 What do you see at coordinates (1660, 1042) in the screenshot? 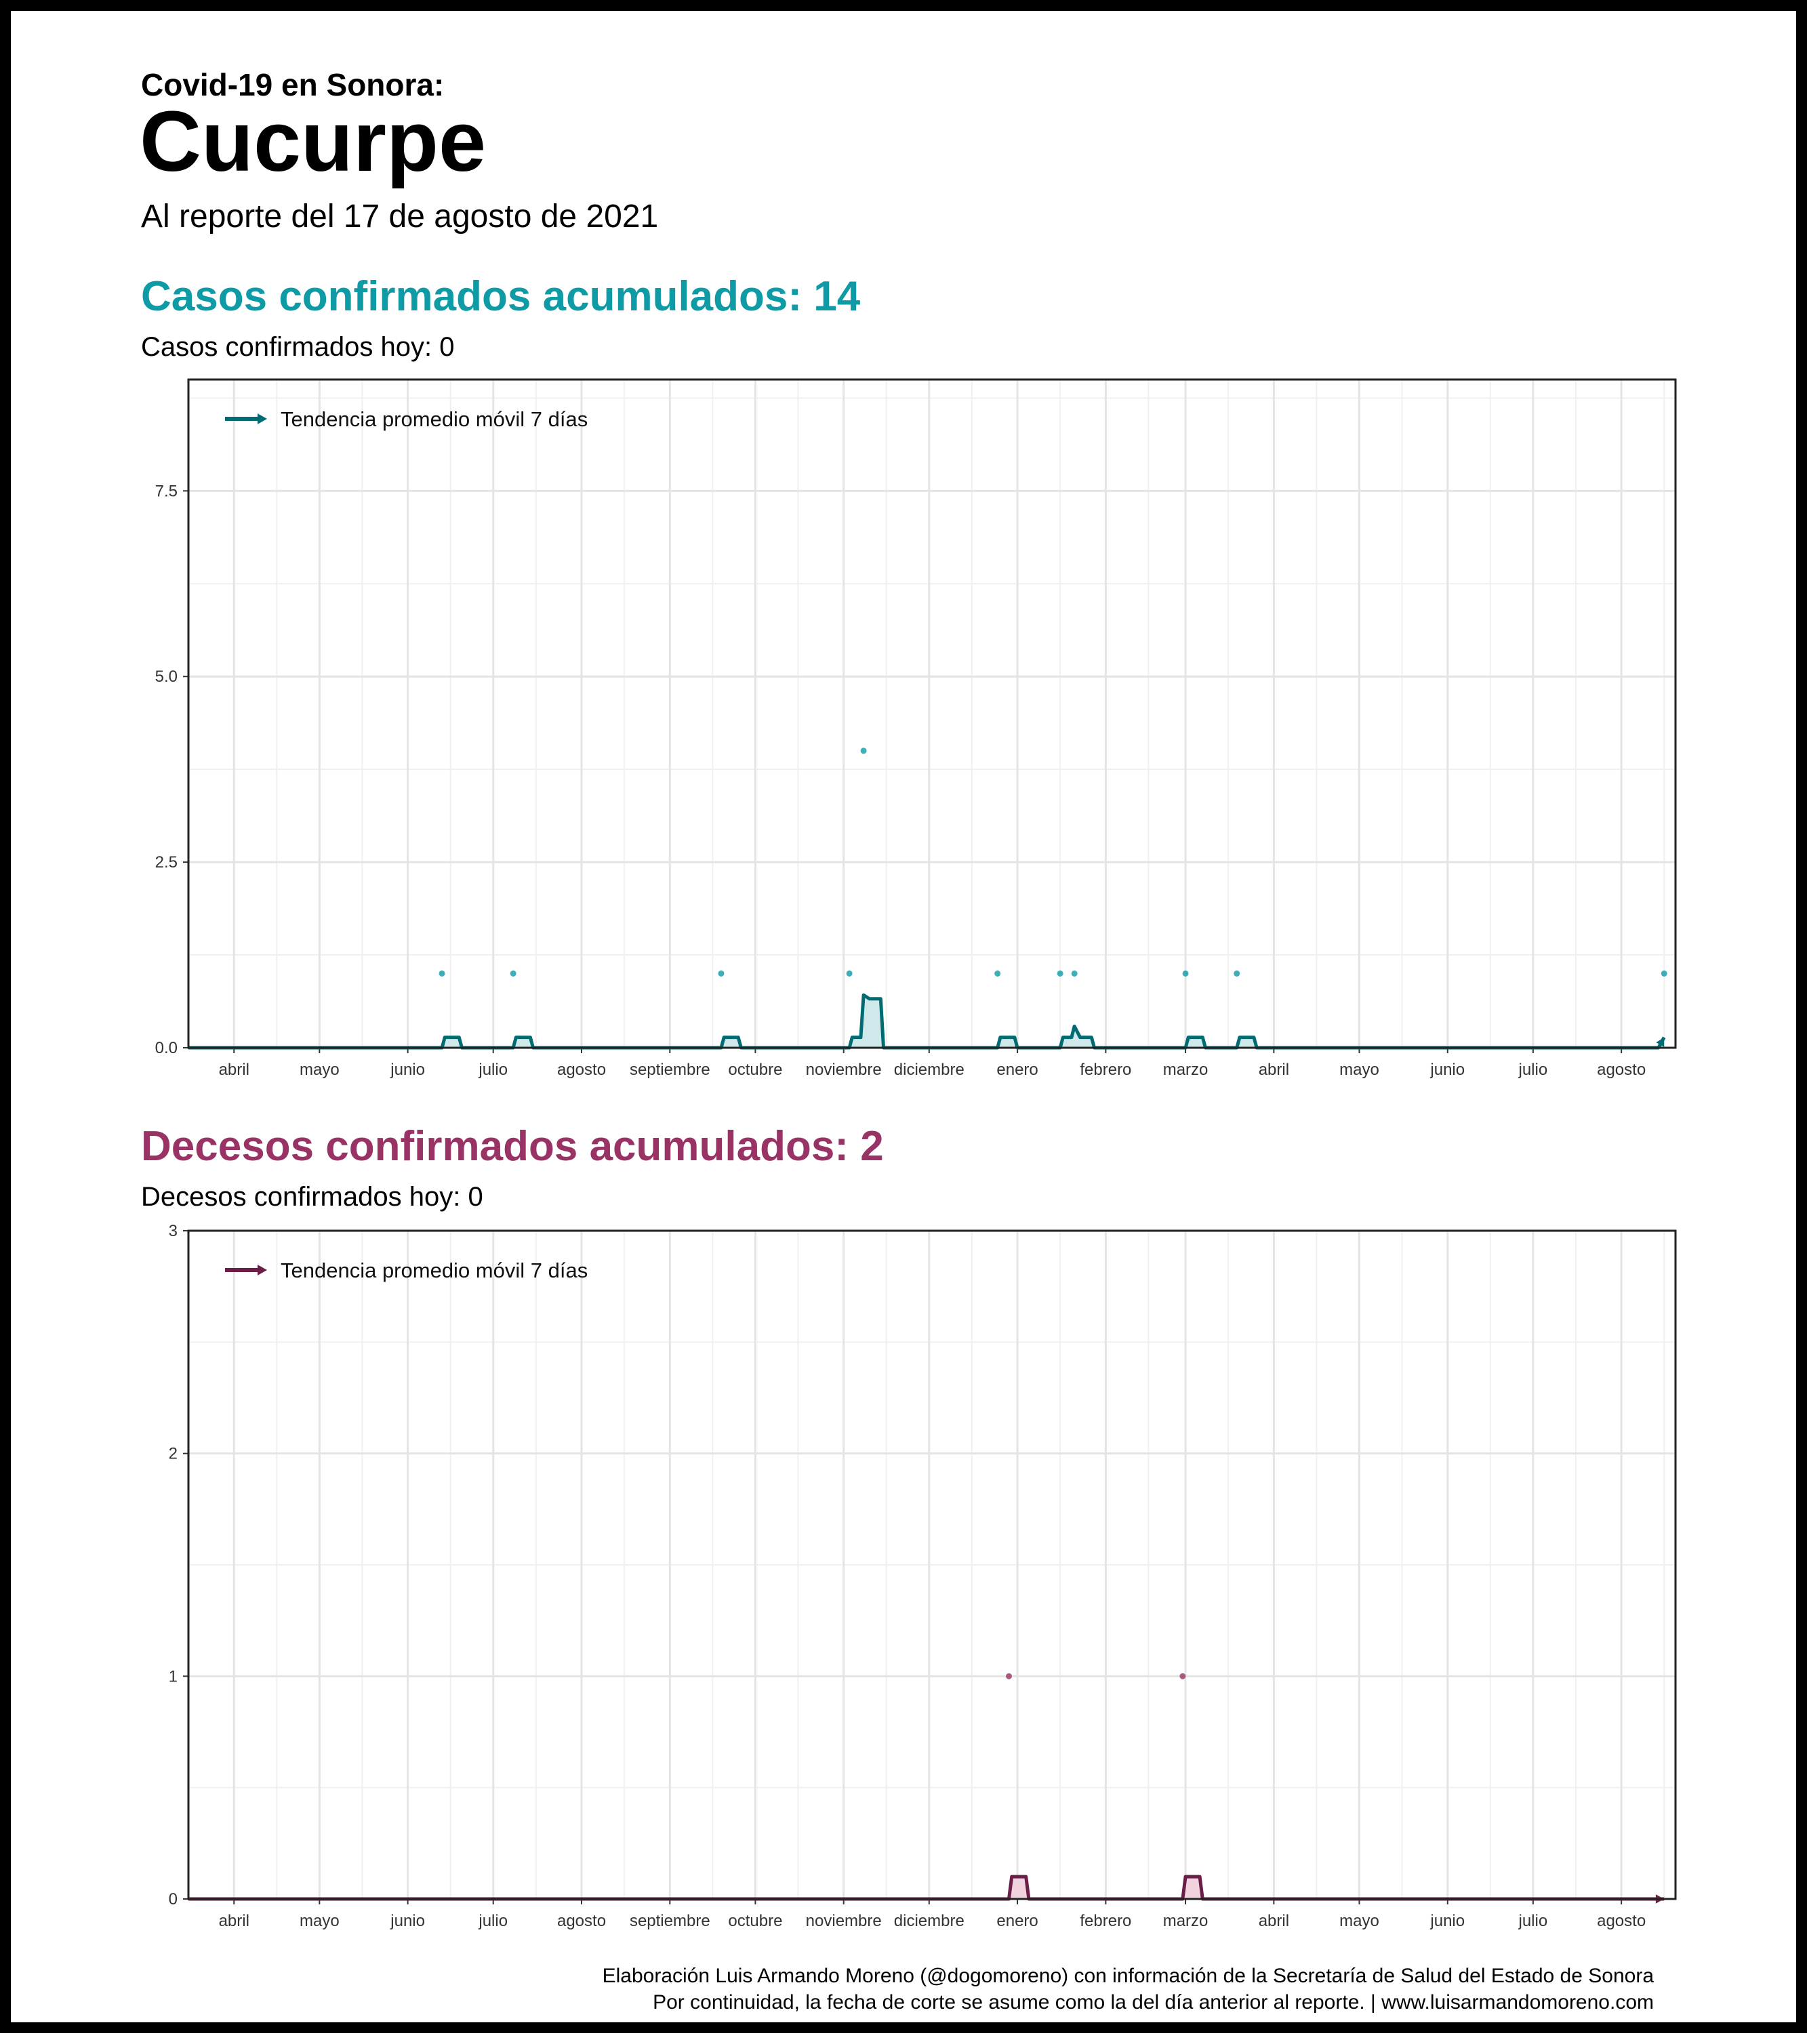
I see `trend-arrowhead` at bounding box center [1660, 1042].